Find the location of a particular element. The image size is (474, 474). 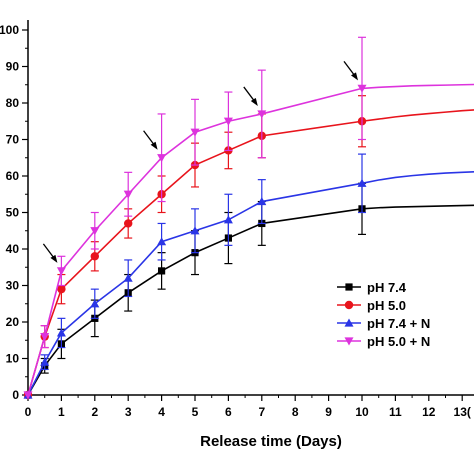

legend-label: pH 5.0 + N is located at coordinates (398, 341).